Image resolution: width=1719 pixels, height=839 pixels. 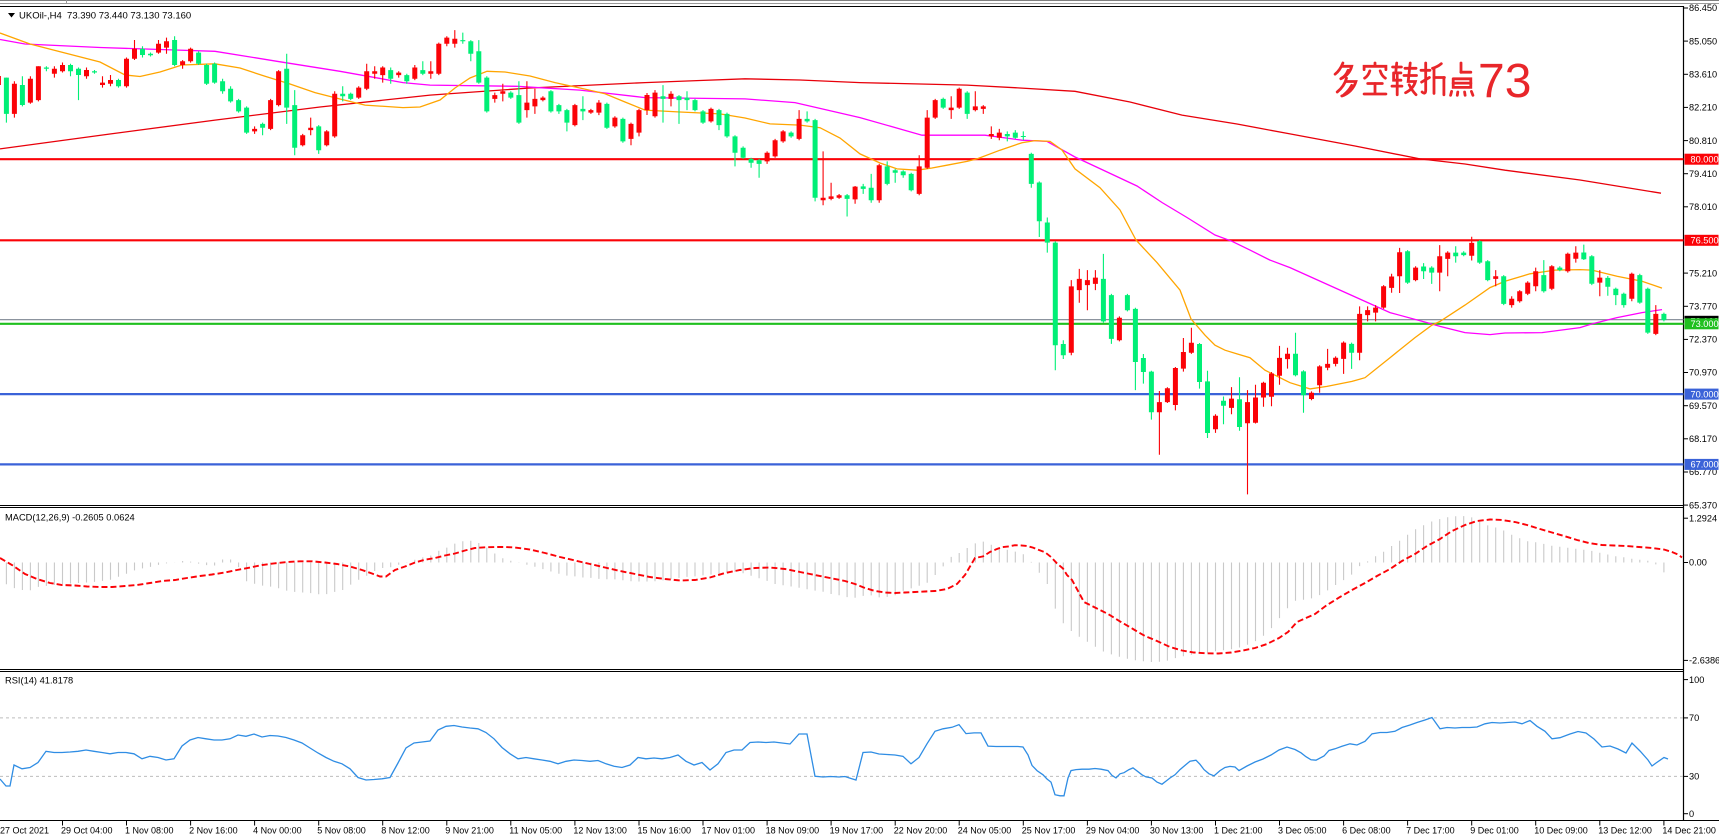 What do you see at coordinates (1703, 307) in the screenshot?
I see `svg-text: 73.770` at bounding box center [1703, 307].